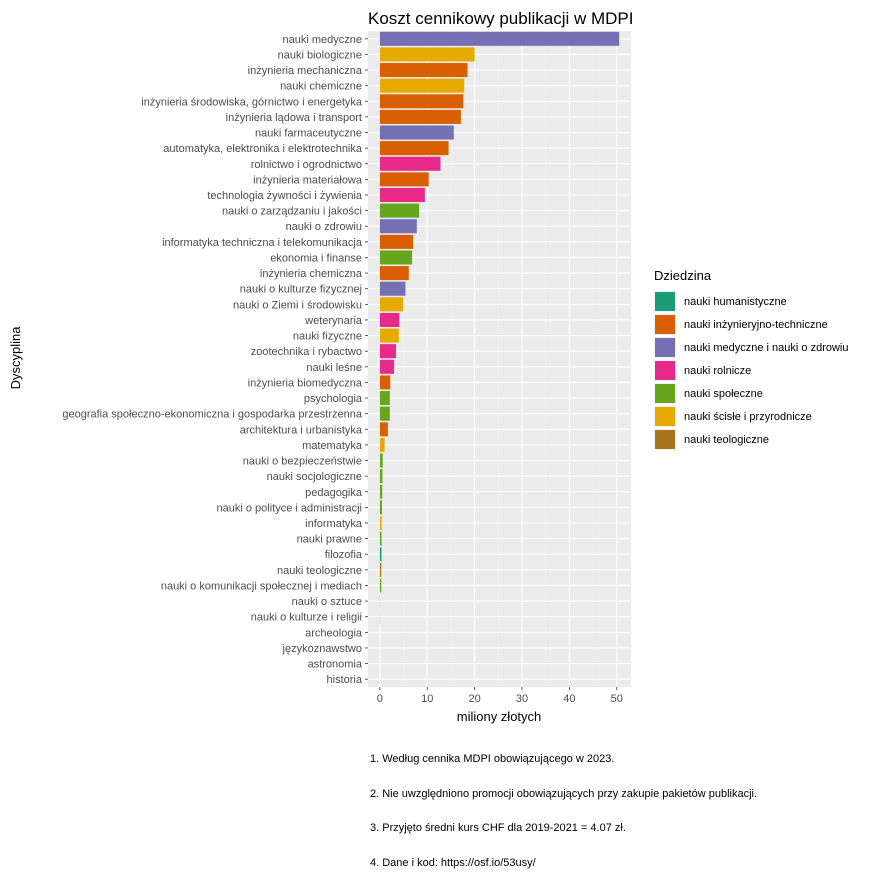  I want to click on legend-label: nauki medyczne i nauki o zdrowiu, so click(766, 348).